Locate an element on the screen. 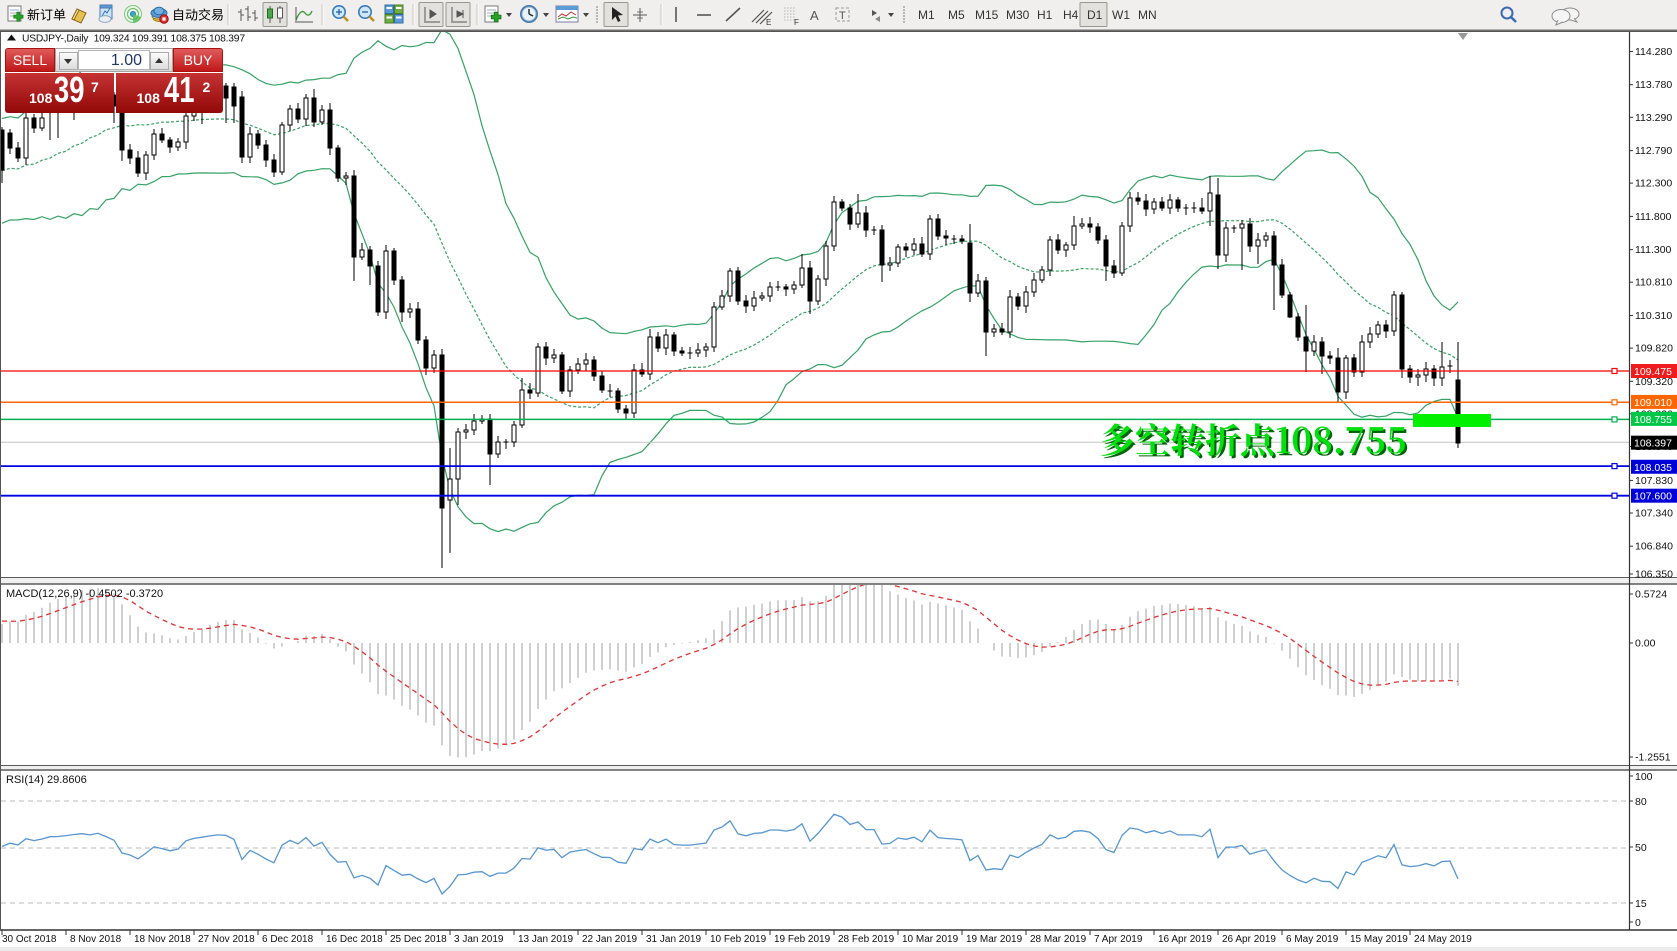  svg-text: 15 May 2019 is located at coordinates (1379, 939).